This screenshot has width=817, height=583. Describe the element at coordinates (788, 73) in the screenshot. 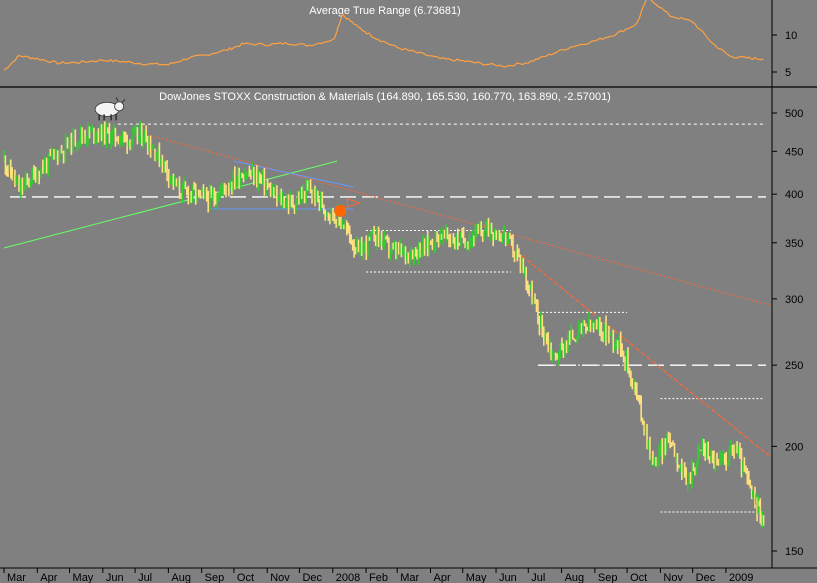

I see `atr-tick-label: 5` at that location.